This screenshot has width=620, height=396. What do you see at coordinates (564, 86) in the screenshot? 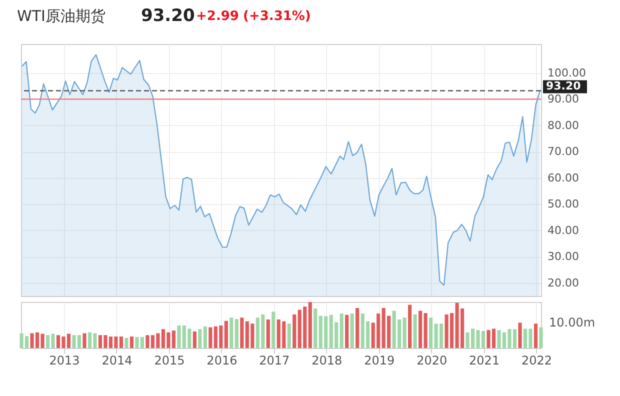
I see `ref-line-label: 93.20` at bounding box center [564, 86].